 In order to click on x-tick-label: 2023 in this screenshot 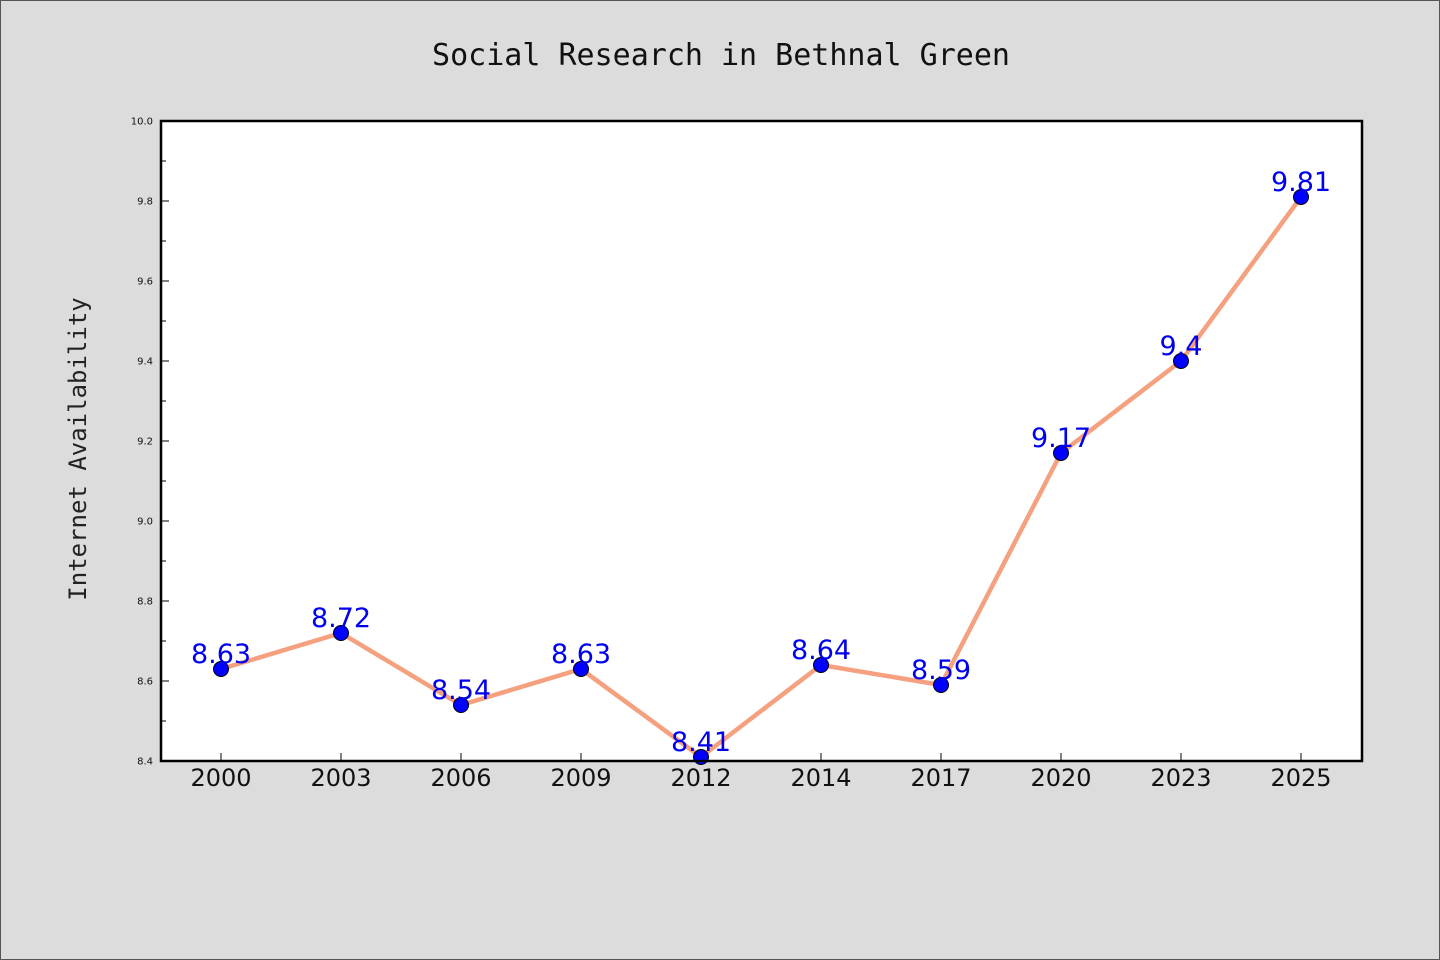, I will do `click(1180, 778)`.